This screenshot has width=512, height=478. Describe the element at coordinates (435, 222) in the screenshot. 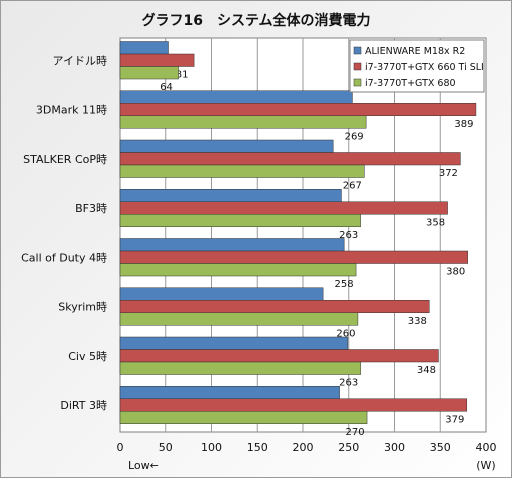

I see `data-label-1-3: 358` at that location.